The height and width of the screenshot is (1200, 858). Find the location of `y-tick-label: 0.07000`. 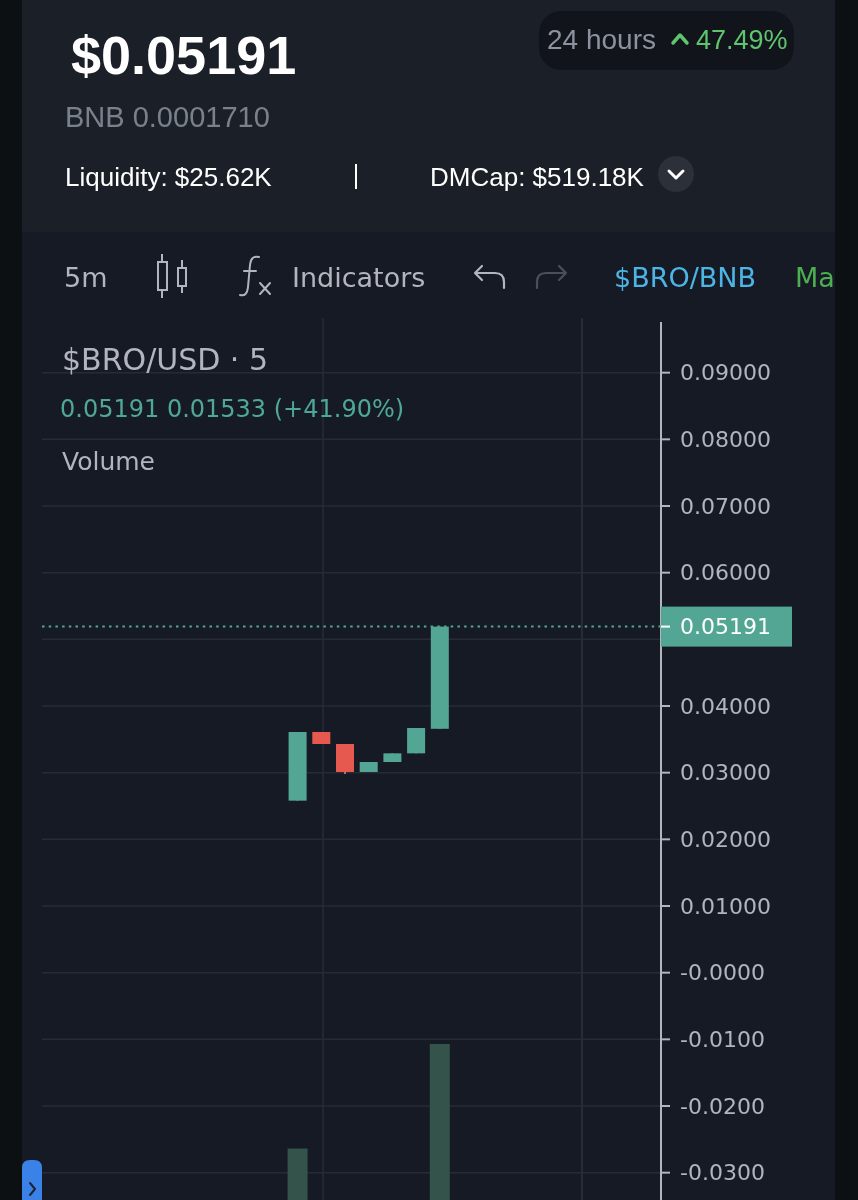

y-tick-label: 0.07000 is located at coordinates (725, 506).